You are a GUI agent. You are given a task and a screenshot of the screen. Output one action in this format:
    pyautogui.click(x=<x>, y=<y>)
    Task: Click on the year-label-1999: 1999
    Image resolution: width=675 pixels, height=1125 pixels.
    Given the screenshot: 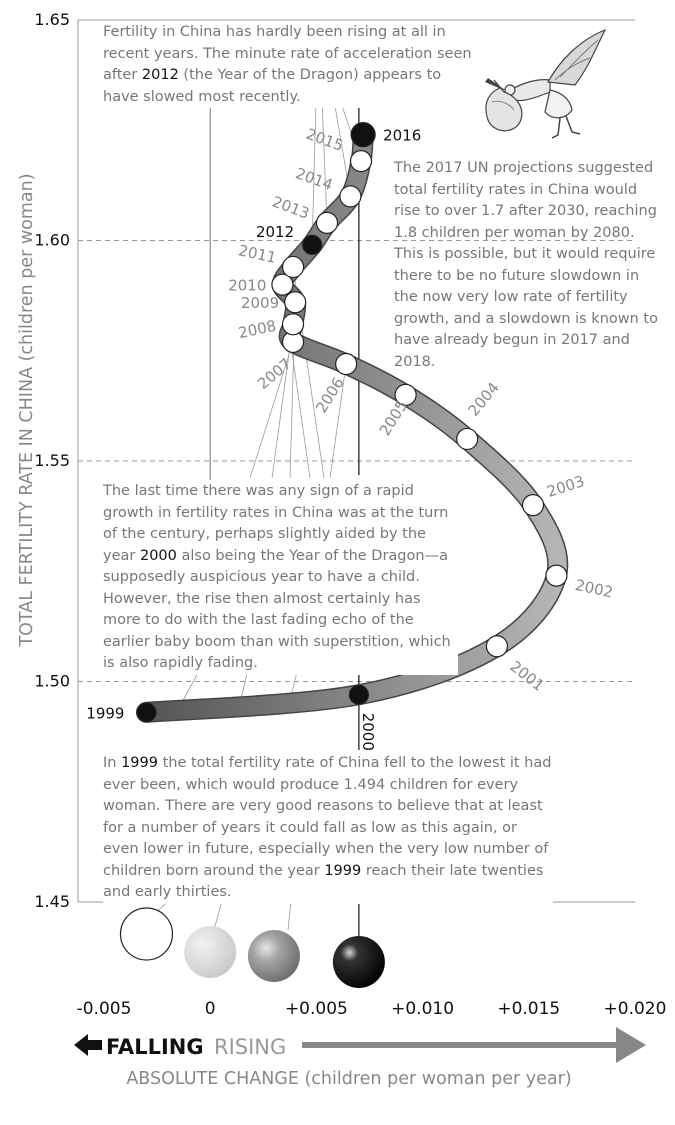 What is the action you would take?
    pyautogui.click(x=105, y=713)
    